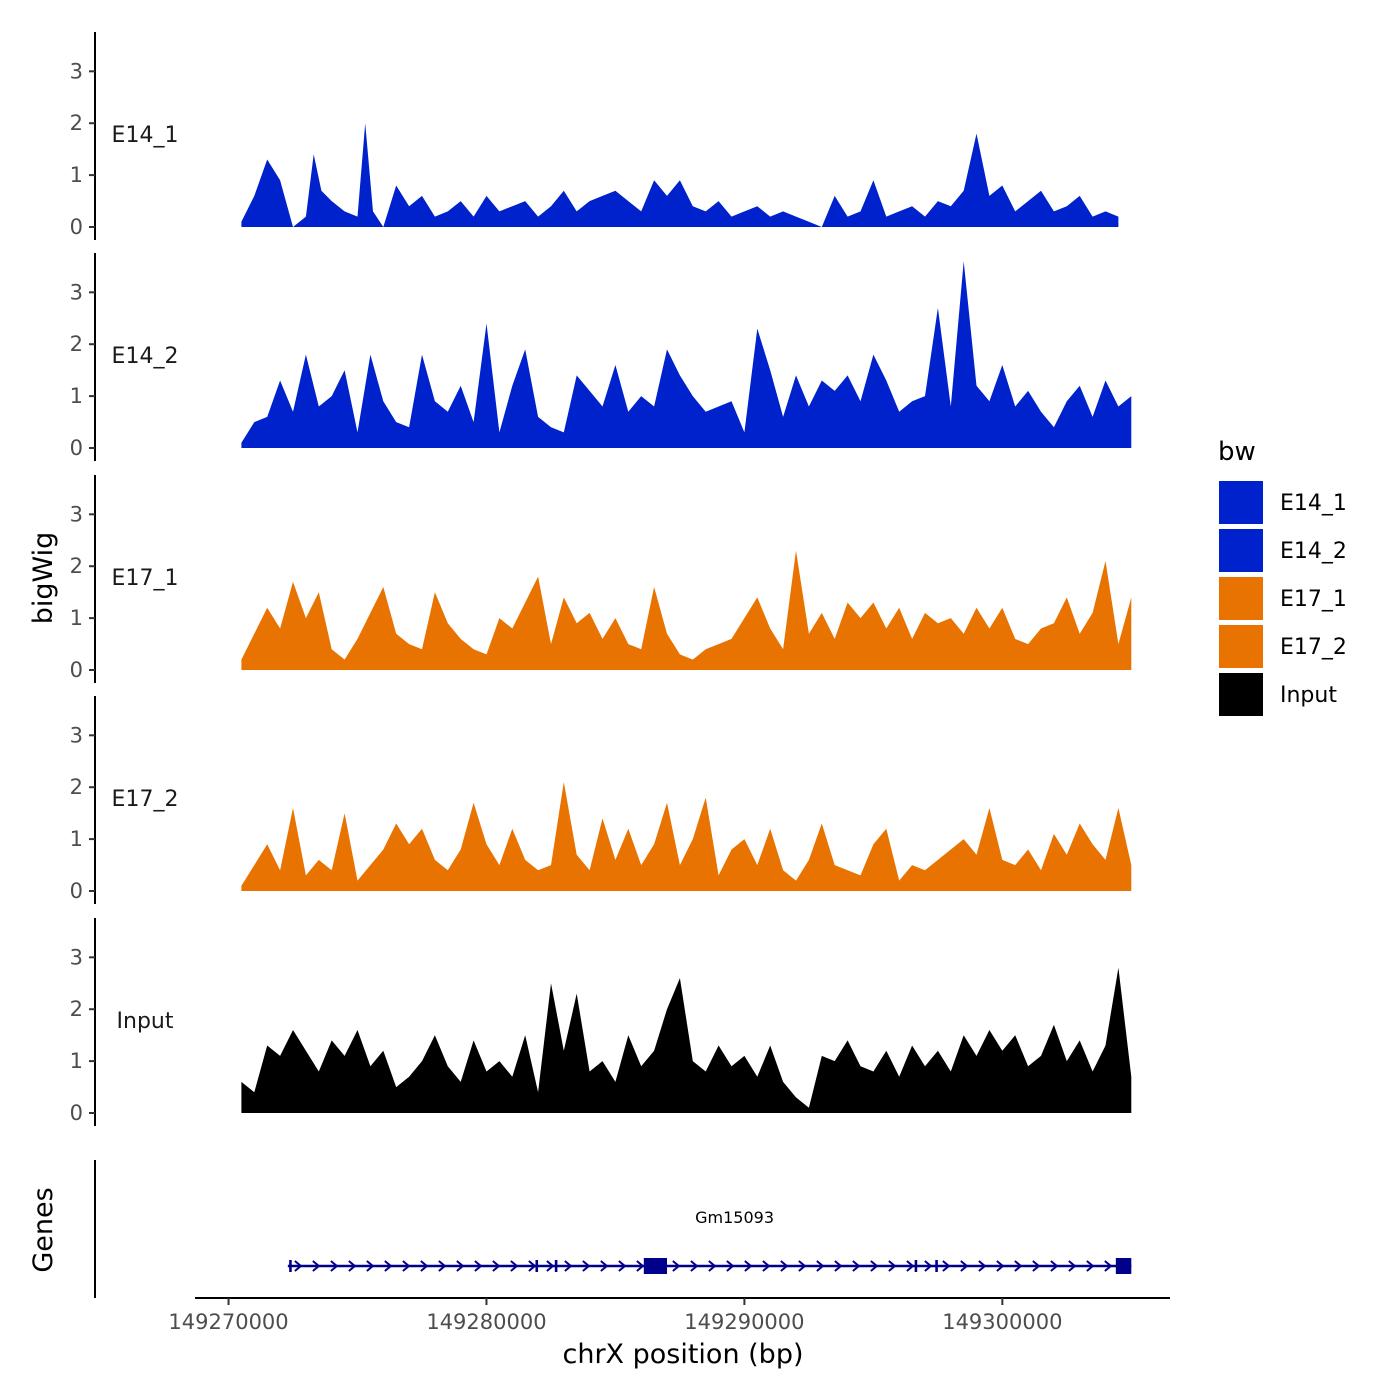 Image resolution: width=1400 pixels, height=1400 pixels. I want to click on track-E14_1: 0 1 2 3 E14_1, so click(594, 136).